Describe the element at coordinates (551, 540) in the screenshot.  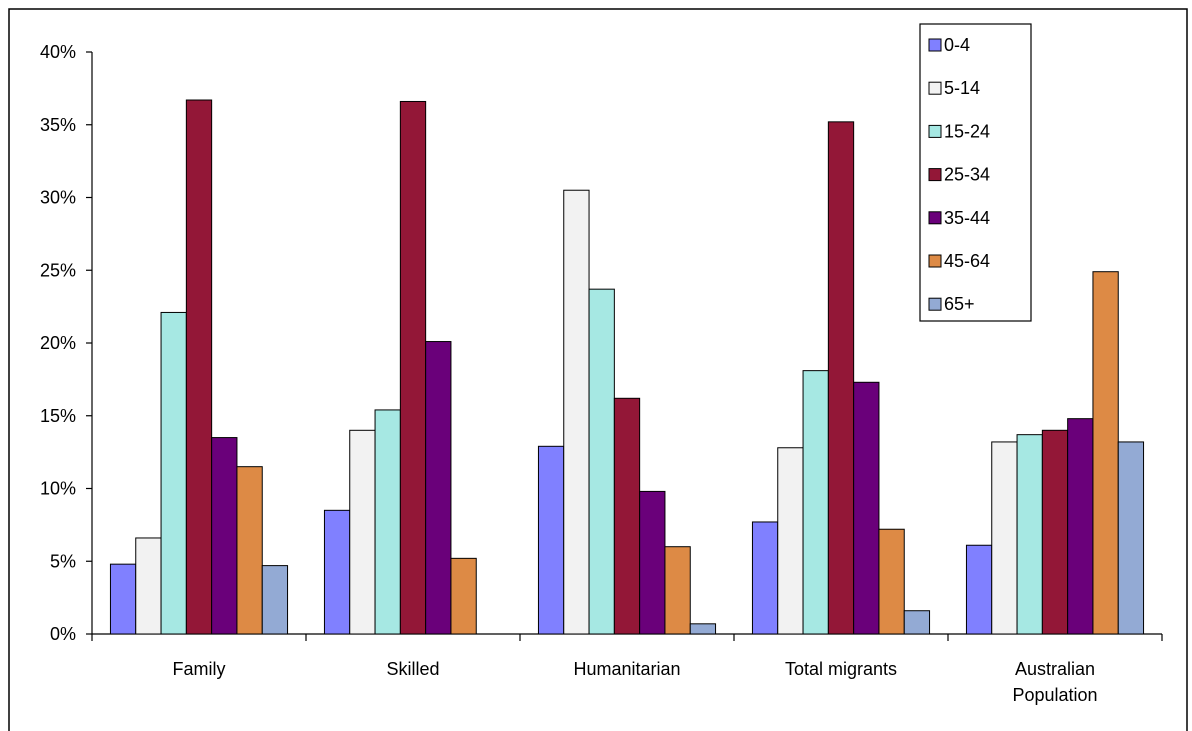
I see `bar-0-4-humanitarian` at that location.